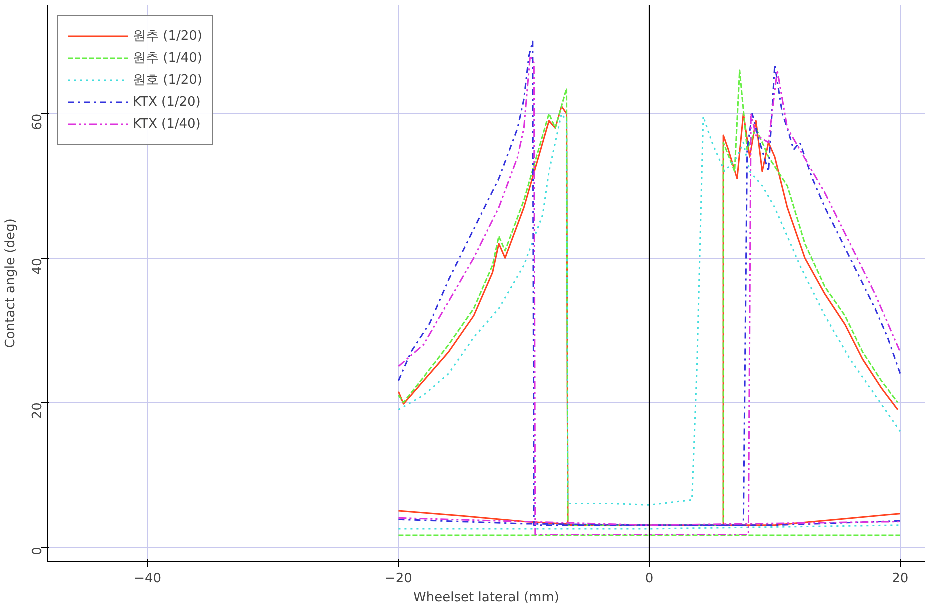 Image resolution: width=940 pixels, height=612 pixels. What do you see at coordinates (38, 551) in the screenshot?
I see `y-tick-label: 0` at bounding box center [38, 551].